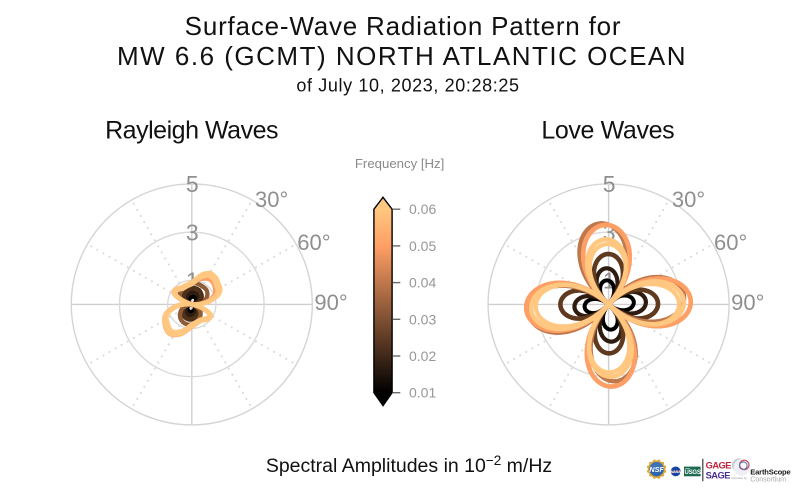 The width and height of the screenshot is (800, 496). What do you see at coordinates (676, 472) in the screenshot?
I see `svg-text: NASA` at bounding box center [676, 472].